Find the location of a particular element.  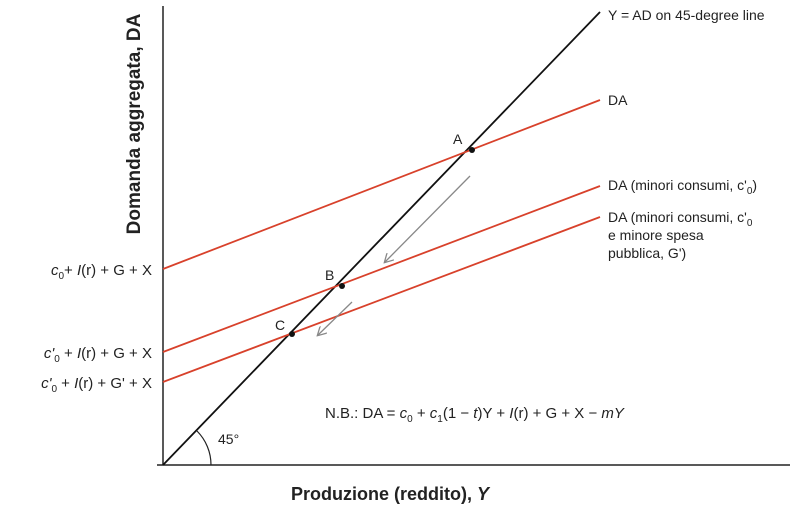

line-label: DA (minori consumi, c'0) is located at coordinates (682, 187).